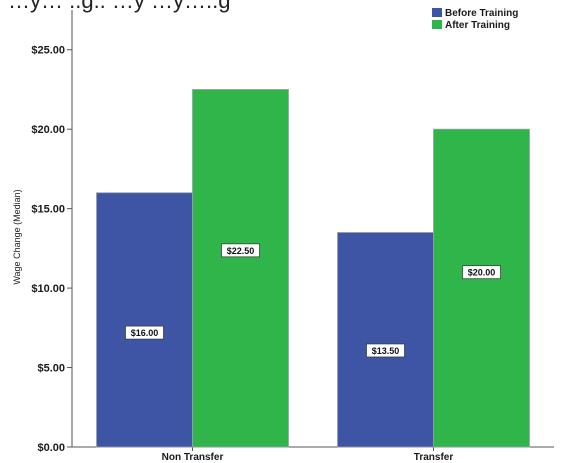 The height and width of the screenshot is (463, 569). I want to click on y-tick-label: $25.00, so click(48, 51).